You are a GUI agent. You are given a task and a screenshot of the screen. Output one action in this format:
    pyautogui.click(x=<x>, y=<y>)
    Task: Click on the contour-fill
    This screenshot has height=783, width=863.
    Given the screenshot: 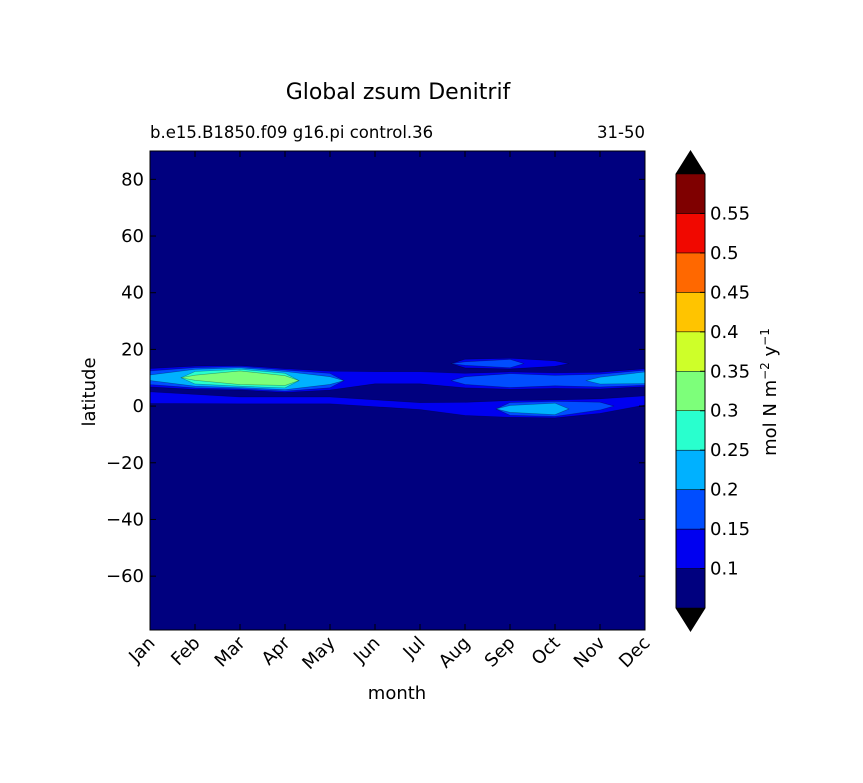 What is the action you would take?
    pyautogui.click(x=397, y=388)
    